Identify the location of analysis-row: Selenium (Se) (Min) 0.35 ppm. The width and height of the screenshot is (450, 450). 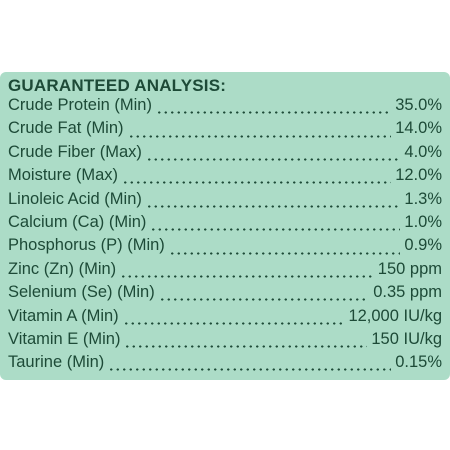
(225, 294).